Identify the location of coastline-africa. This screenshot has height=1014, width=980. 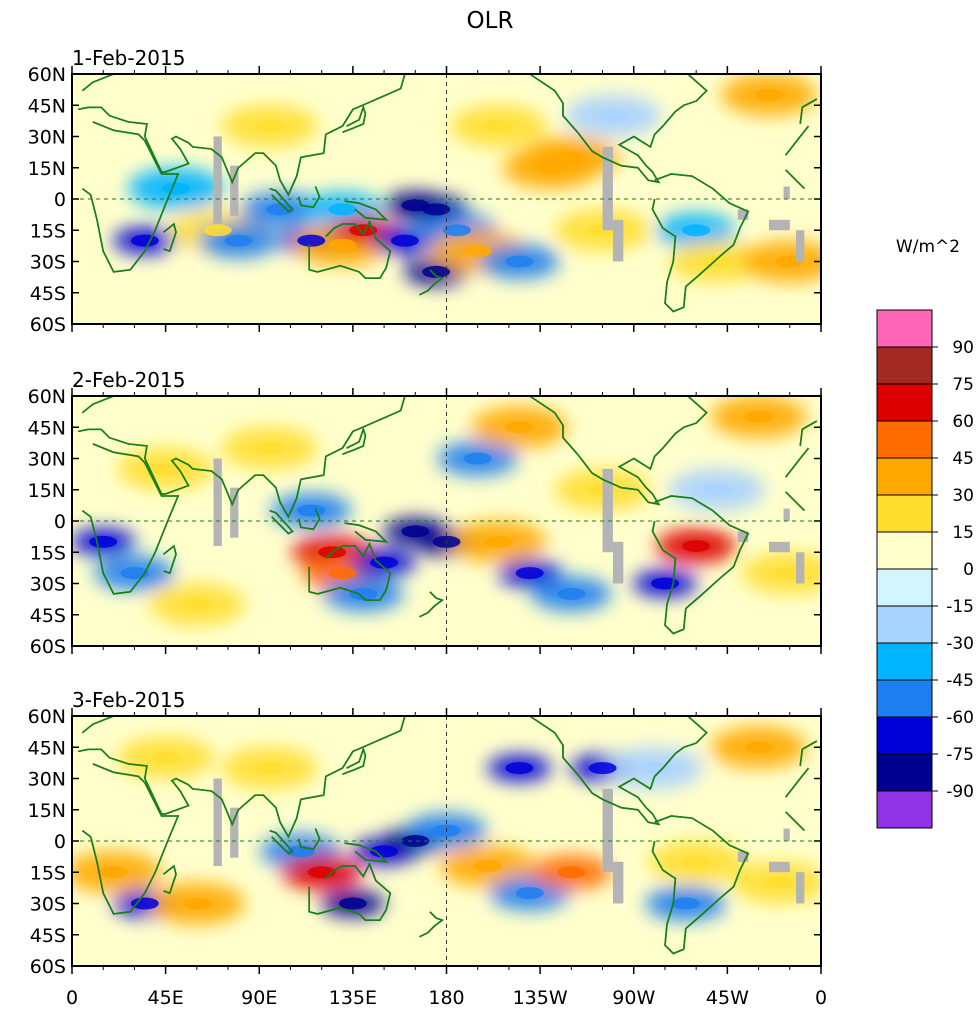
(445, 839).